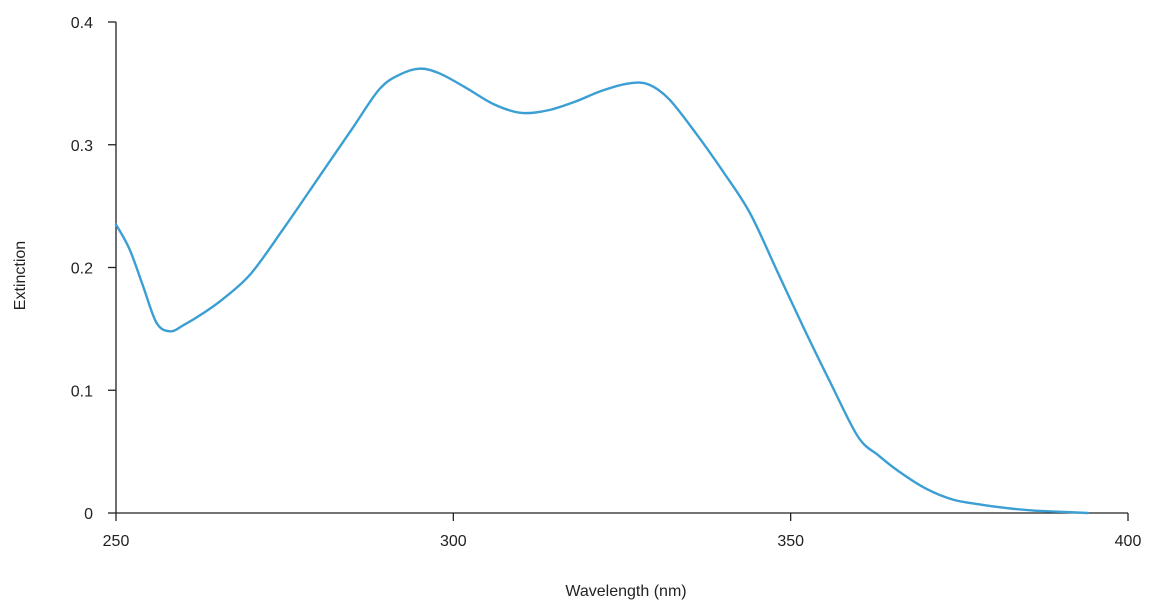 This screenshot has width=1149, height=603. I want to click on y-tick-label: 0.2, so click(82, 269).